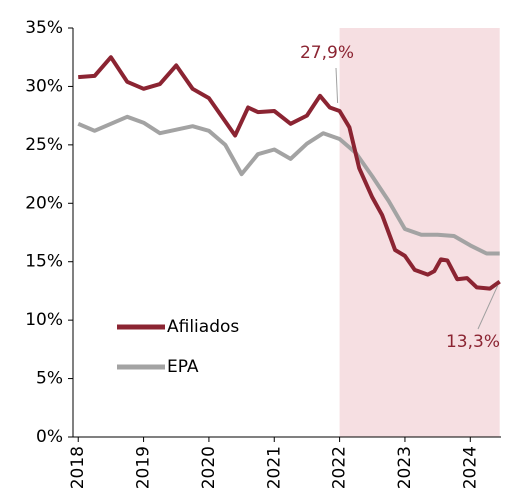  I want to click on y-tick-label: 20%, so click(44, 203).